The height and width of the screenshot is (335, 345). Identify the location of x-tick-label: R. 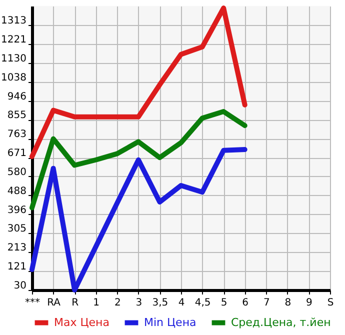
(75, 303).